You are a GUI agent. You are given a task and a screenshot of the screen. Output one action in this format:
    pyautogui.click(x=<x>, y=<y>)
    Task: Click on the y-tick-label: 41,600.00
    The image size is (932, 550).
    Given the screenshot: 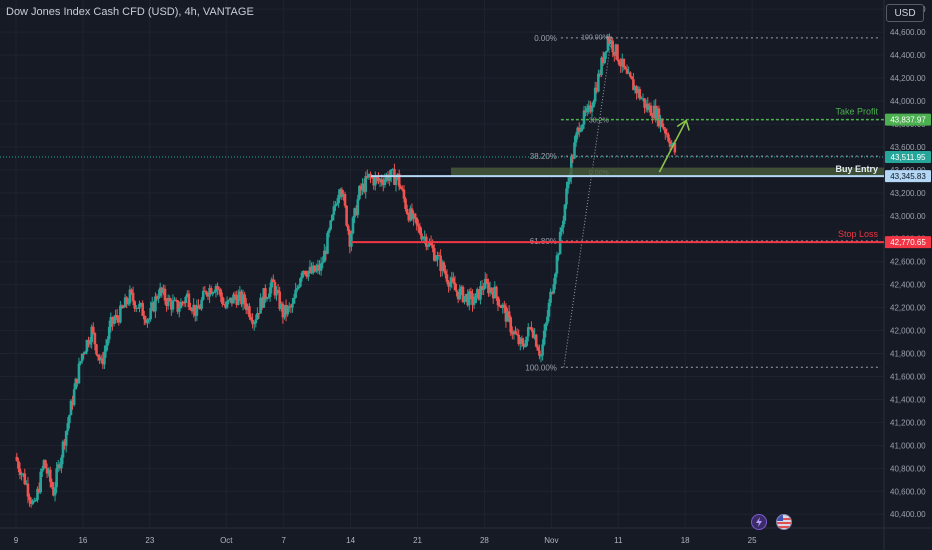 What is the action you would take?
    pyautogui.click(x=908, y=376)
    